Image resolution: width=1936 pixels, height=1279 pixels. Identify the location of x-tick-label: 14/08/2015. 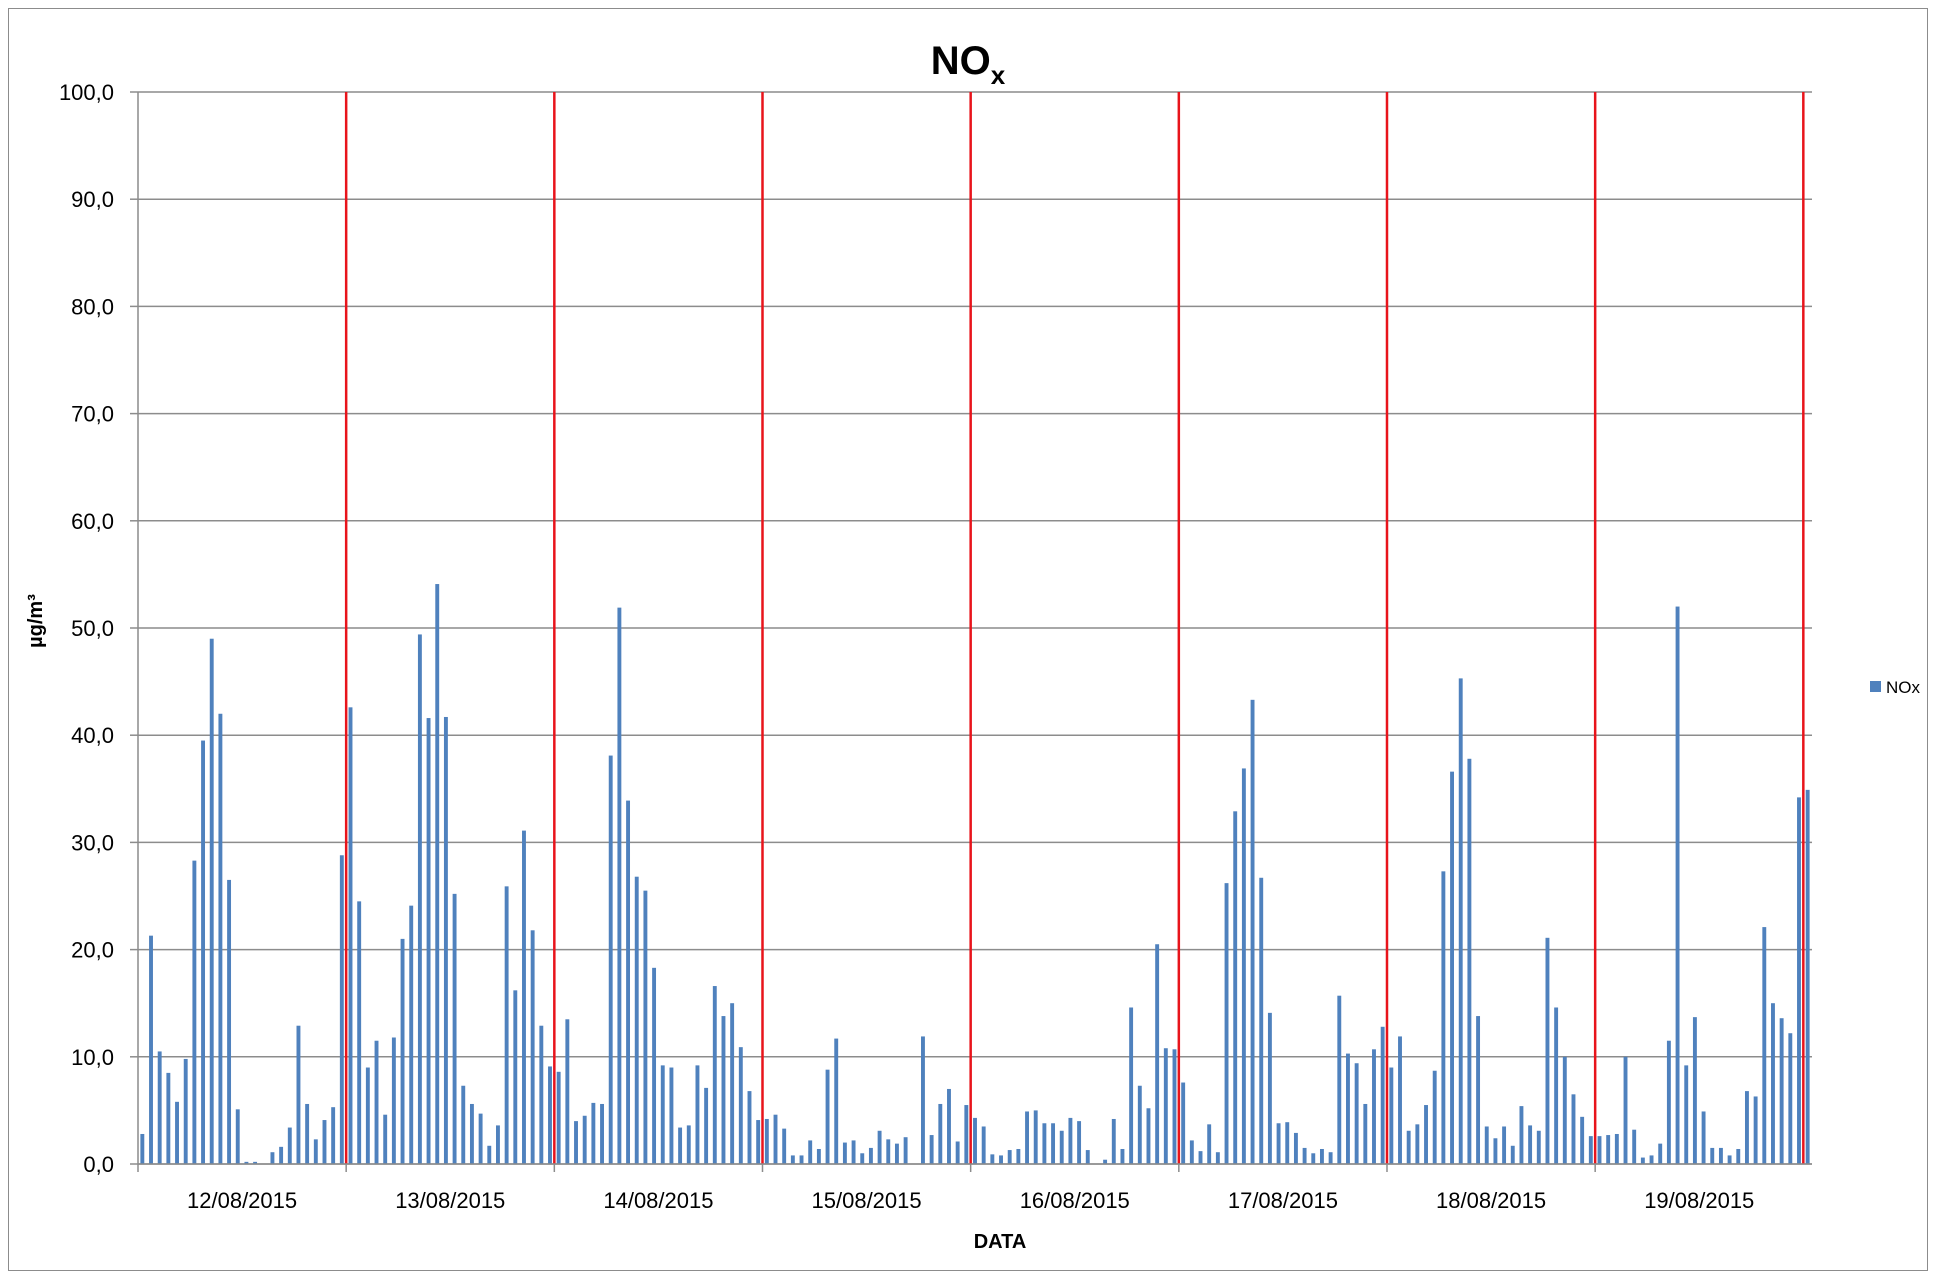
(658, 1200).